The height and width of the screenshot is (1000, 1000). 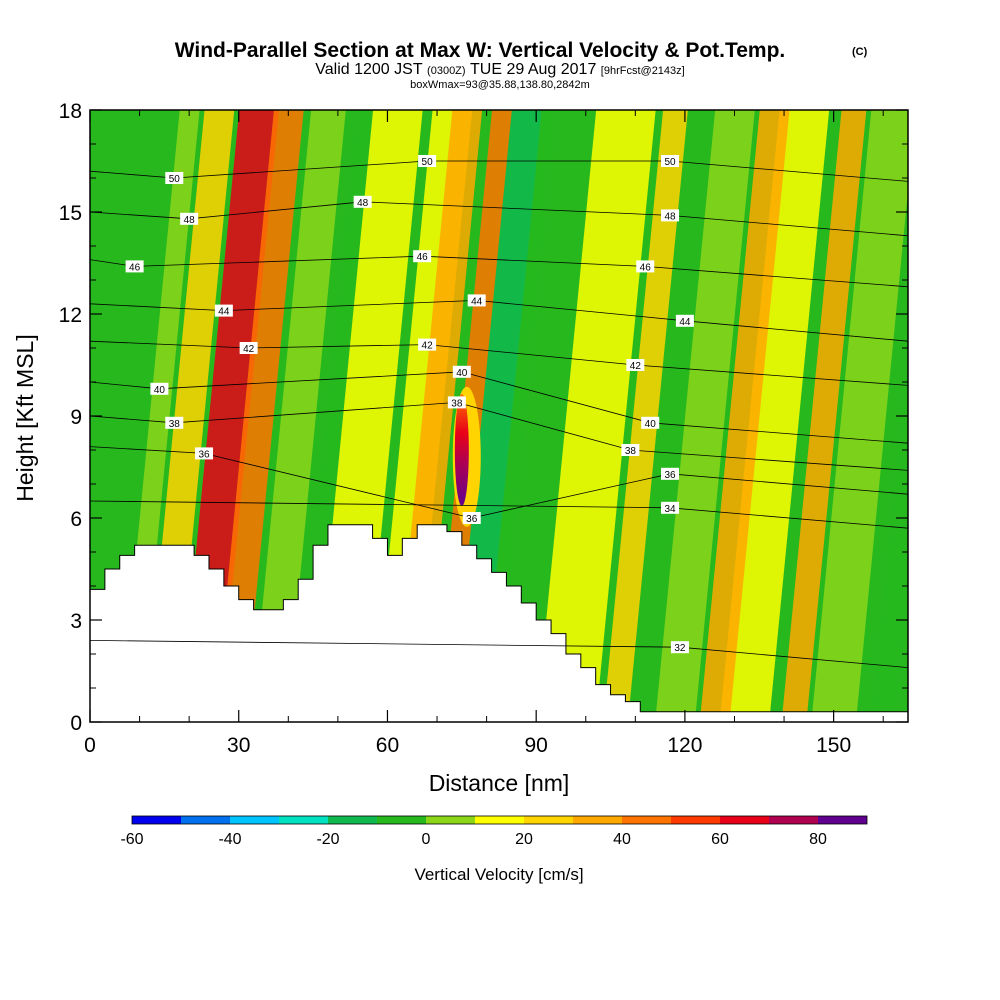 I want to click on x-tick-label: 0, so click(x=90, y=745).